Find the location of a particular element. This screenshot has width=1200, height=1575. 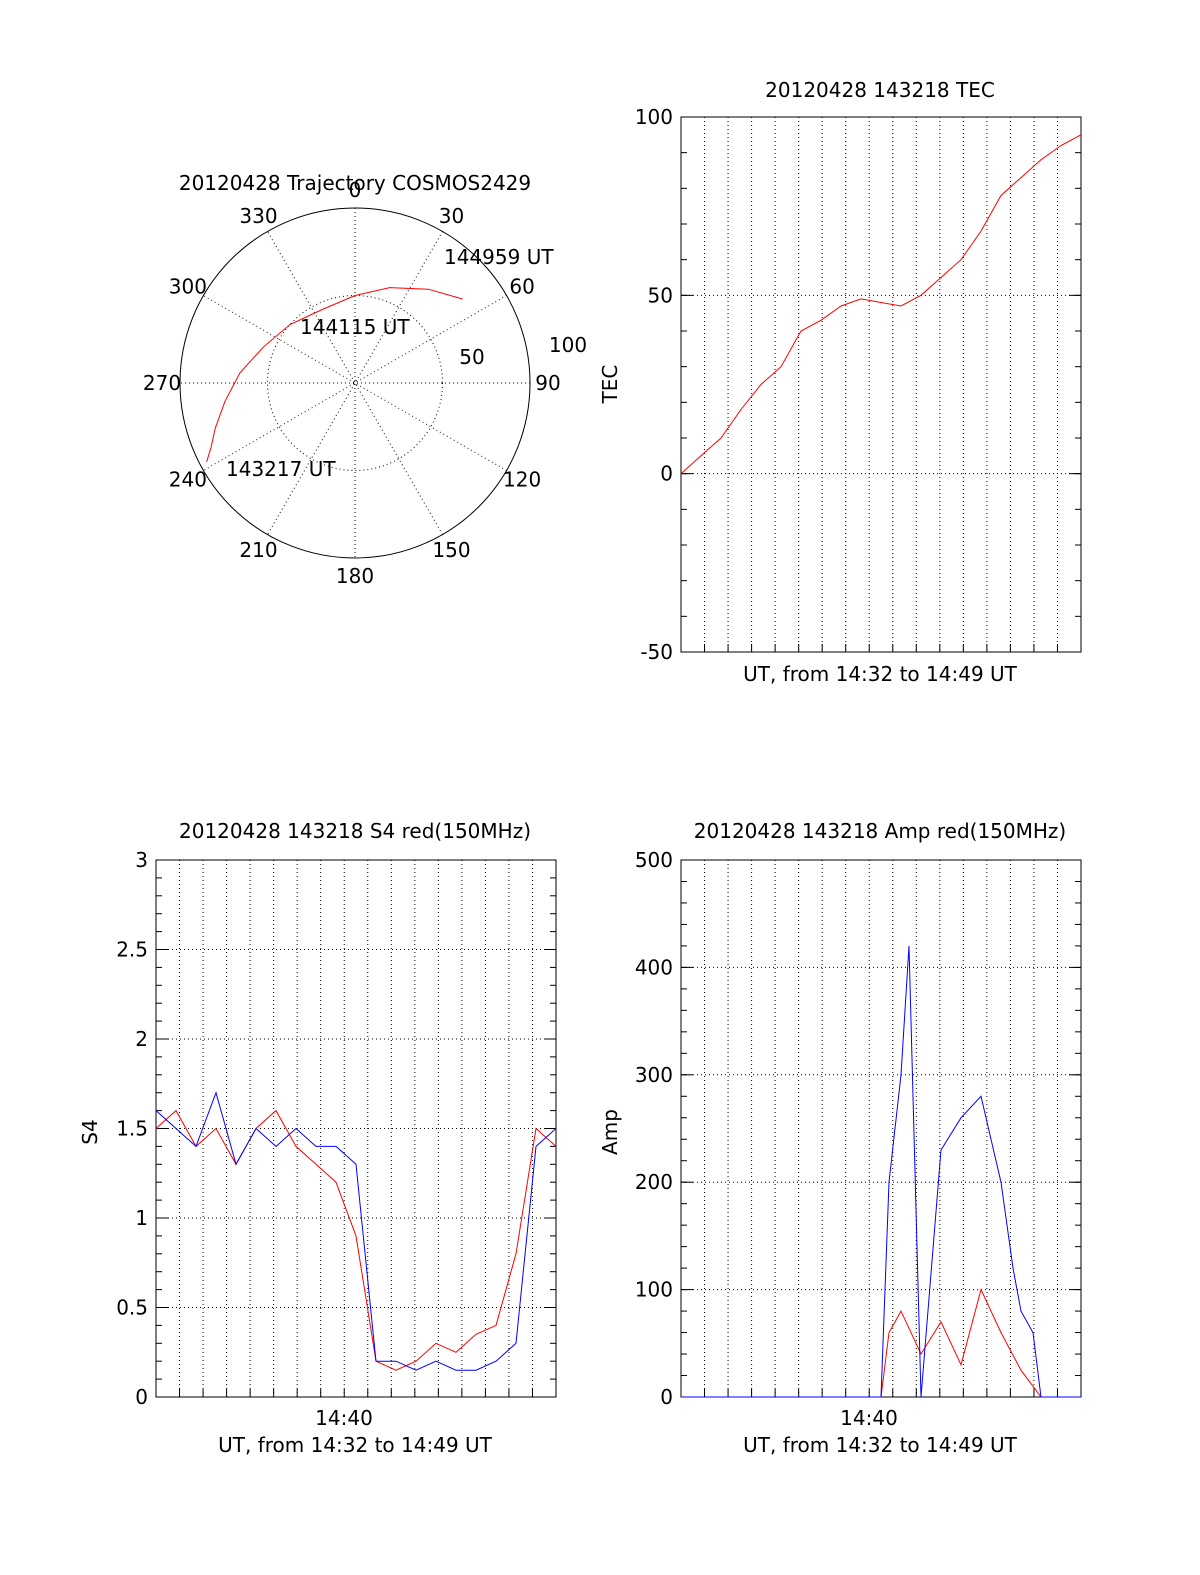

y-tick-label: 400 is located at coordinates (654, 967).